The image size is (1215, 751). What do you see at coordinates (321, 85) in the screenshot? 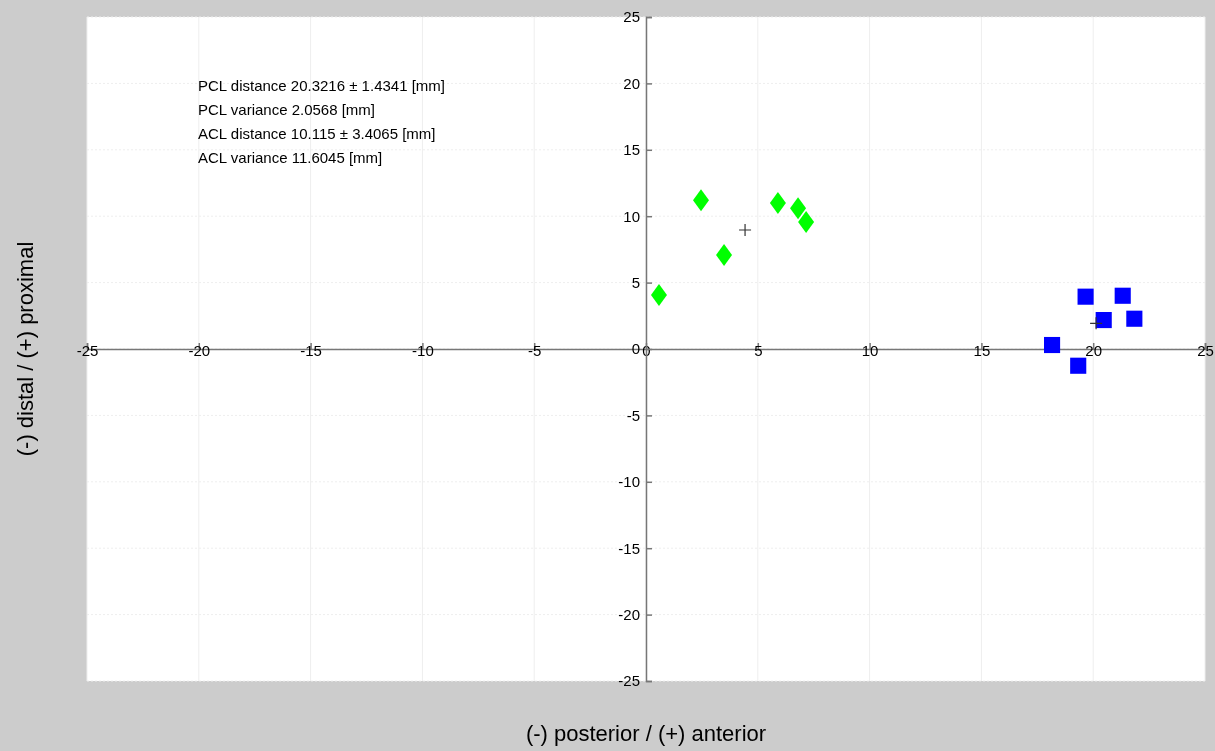
I see `annotation: PCL distance 20.3216 ± 1.4341 [mm]` at bounding box center [321, 85].